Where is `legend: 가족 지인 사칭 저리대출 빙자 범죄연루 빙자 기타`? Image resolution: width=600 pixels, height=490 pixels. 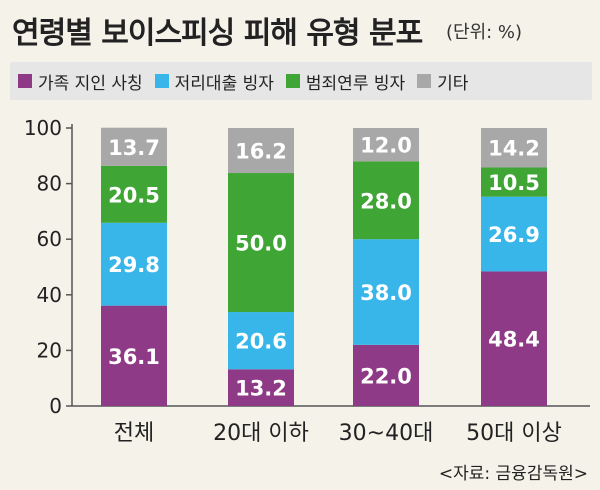
legend: 가족 지인 사칭 저리대출 빙자 범죄연루 빙자 기타 is located at coordinates (301, 81).